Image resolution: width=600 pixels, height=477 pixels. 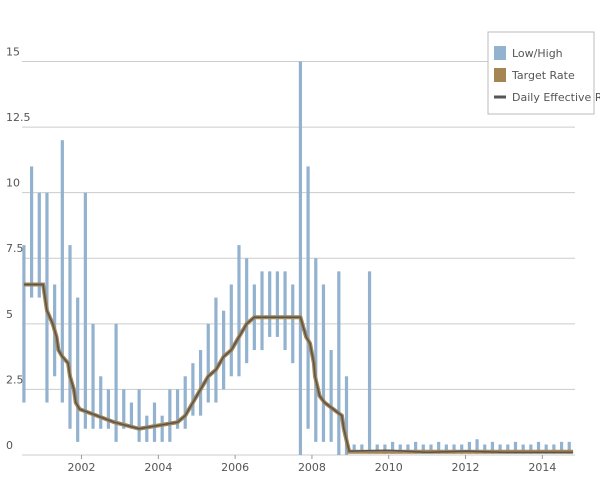 I want to click on y-tick-label: 15, so click(x=13, y=51).